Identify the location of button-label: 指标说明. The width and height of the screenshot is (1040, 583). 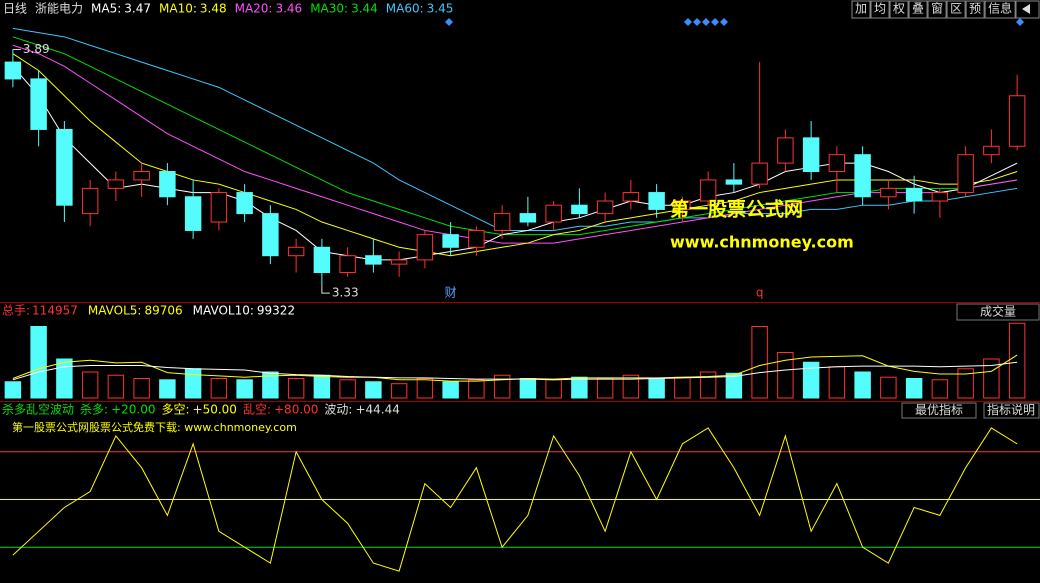
(1011, 409).